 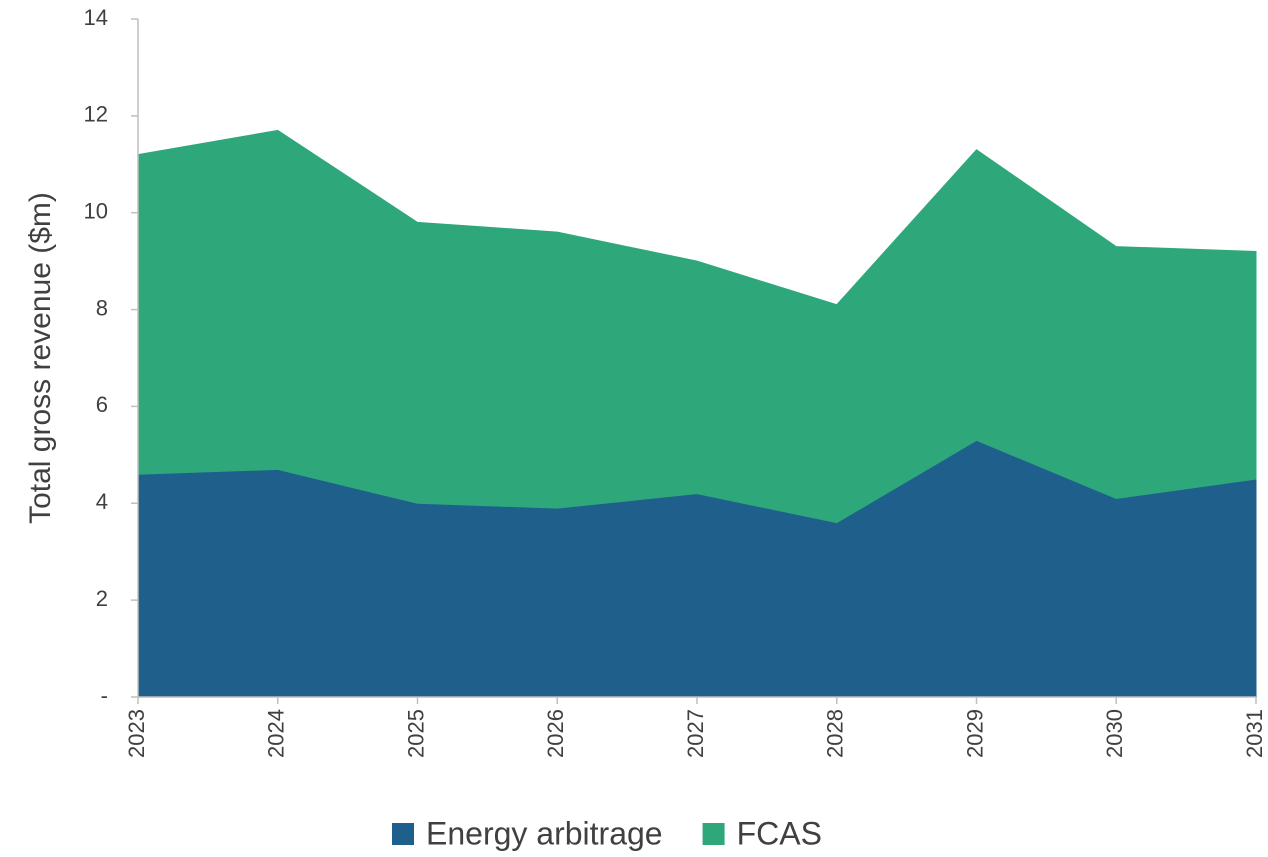 What do you see at coordinates (102, 501) in the screenshot?
I see `y-tick-label: 4` at bounding box center [102, 501].